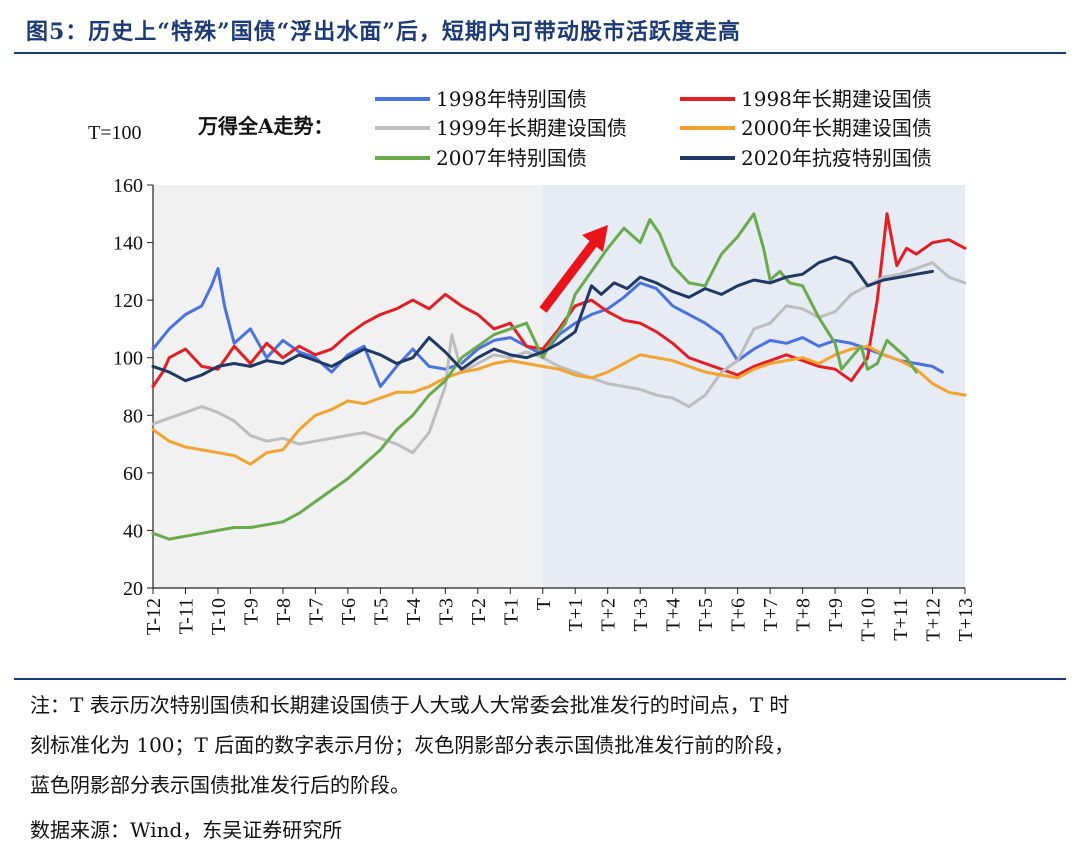 The image size is (1080, 858). What do you see at coordinates (186, 616) in the screenshot?
I see `x-tick-label: T-11` at bounding box center [186, 616].